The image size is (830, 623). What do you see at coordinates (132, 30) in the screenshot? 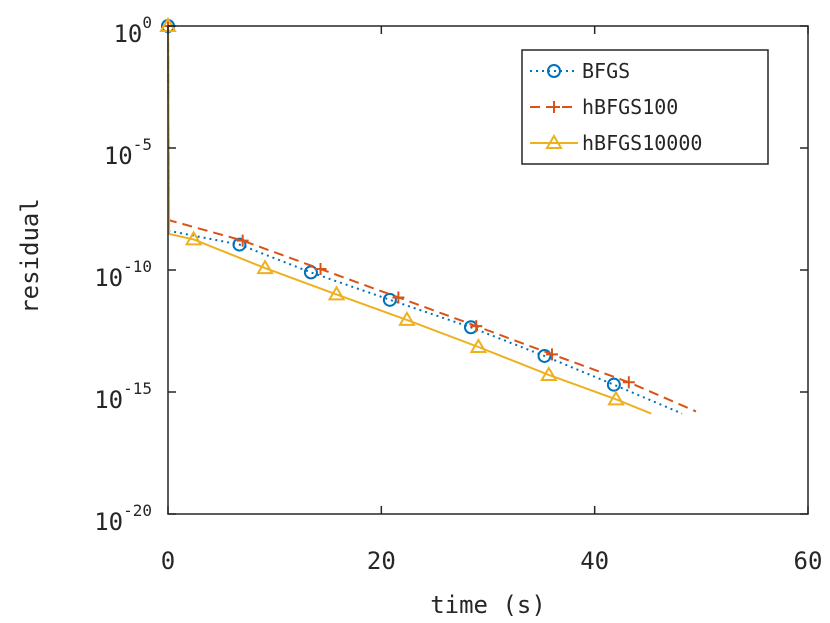
I see `y-tick-label: 10⁰` at bounding box center [132, 30].